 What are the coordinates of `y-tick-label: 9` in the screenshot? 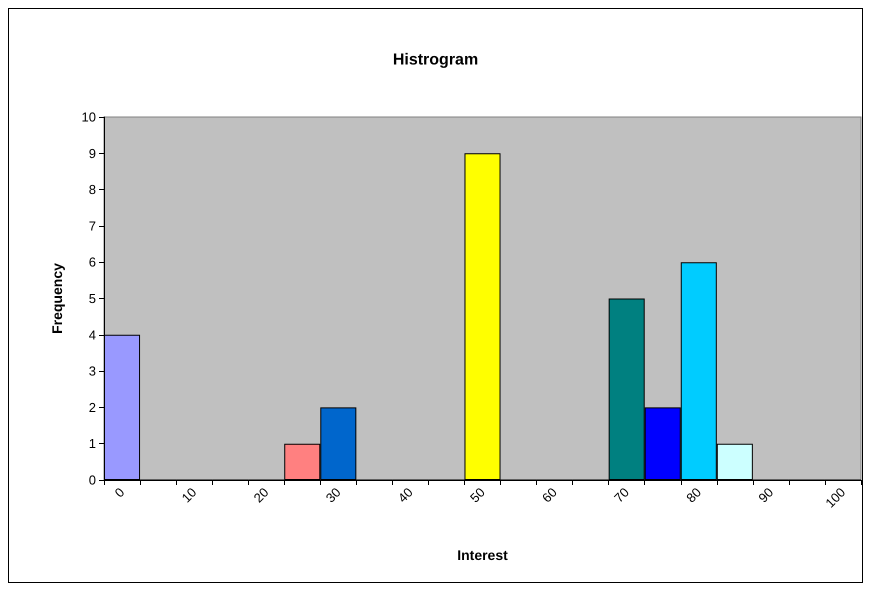 It's located at (92, 153).